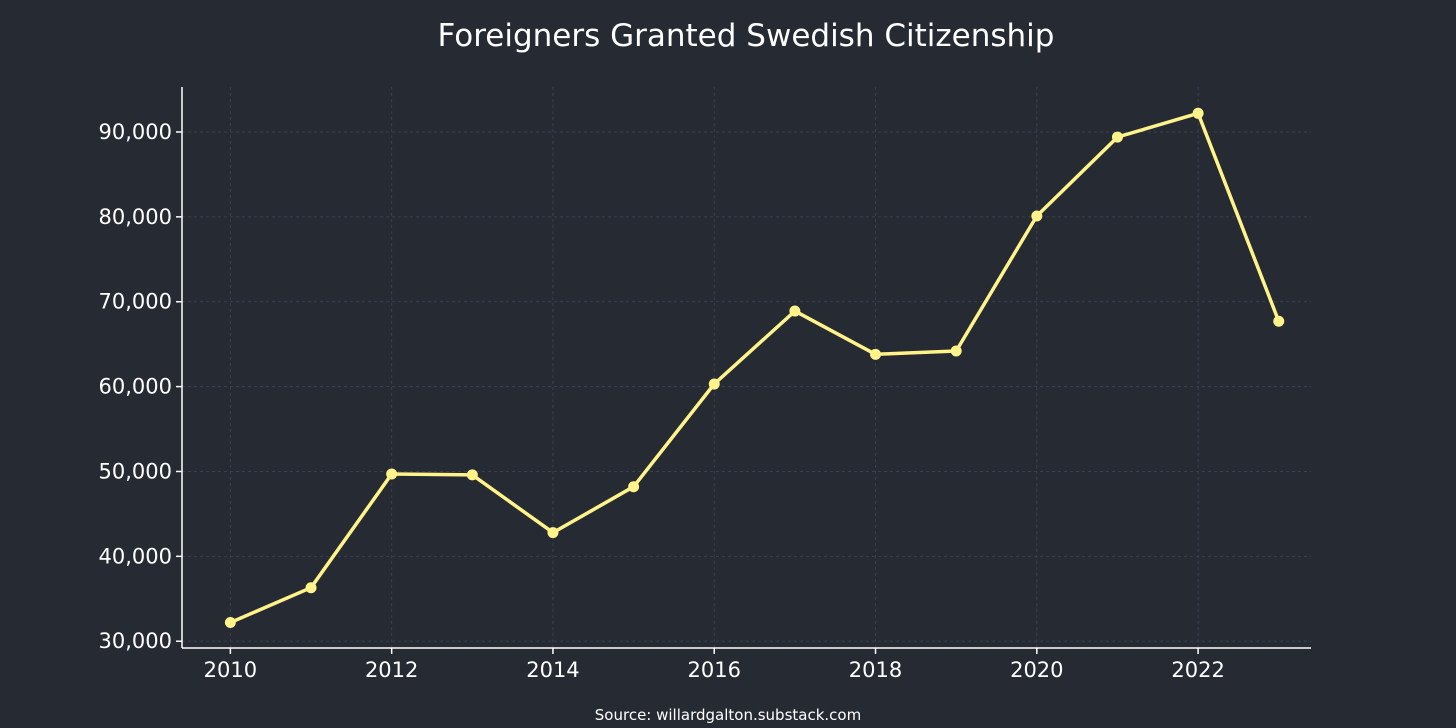  What do you see at coordinates (135, 387) in the screenshot?
I see `y-tick-label: 60,000` at bounding box center [135, 387].